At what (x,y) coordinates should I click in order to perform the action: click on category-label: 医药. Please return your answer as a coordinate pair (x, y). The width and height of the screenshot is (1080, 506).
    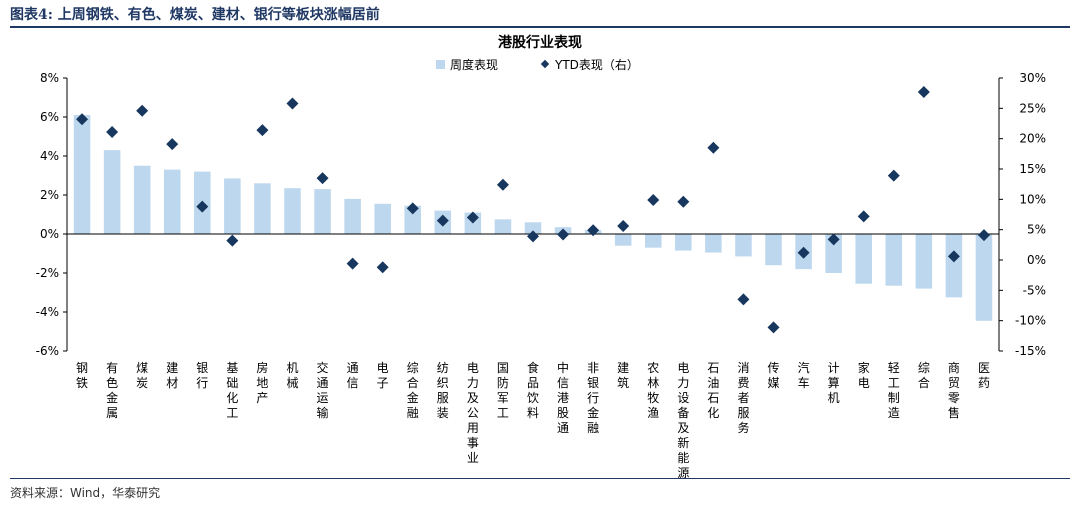
    Looking at the image, I should click on (984, 375).